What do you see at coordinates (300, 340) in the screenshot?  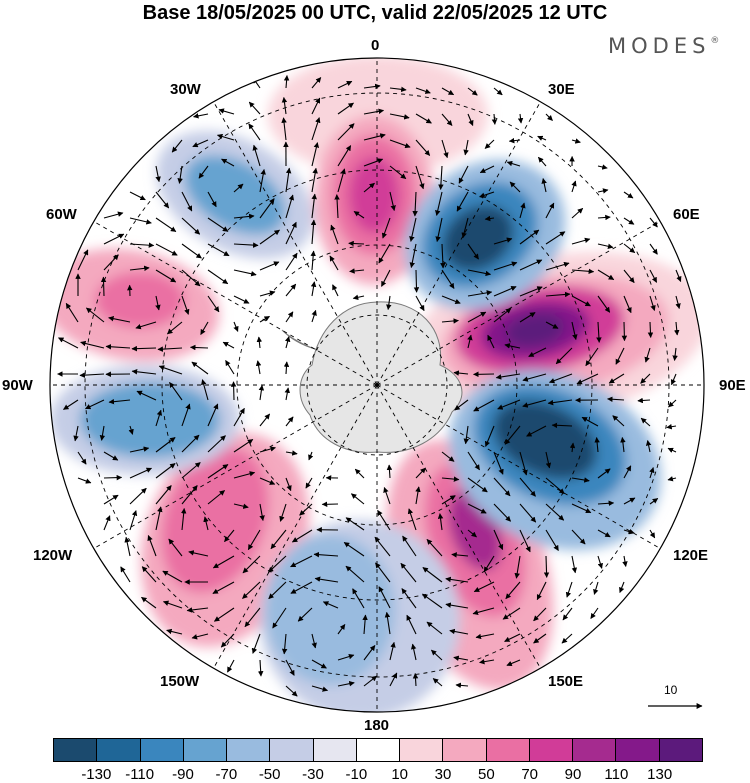 I see `antarctic-peninsula` at bounding box center [300, 340].